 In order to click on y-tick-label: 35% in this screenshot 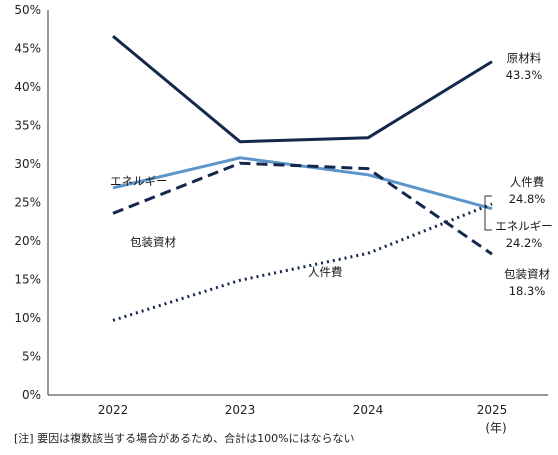, I will do `click(27, 126)`.